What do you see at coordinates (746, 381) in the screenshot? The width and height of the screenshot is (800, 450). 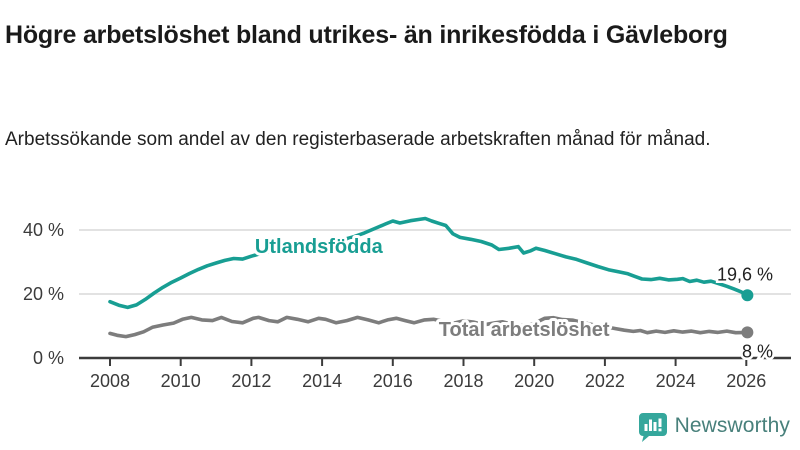 I see `x-tick-label: 2026` at bounding box center [746, 381].